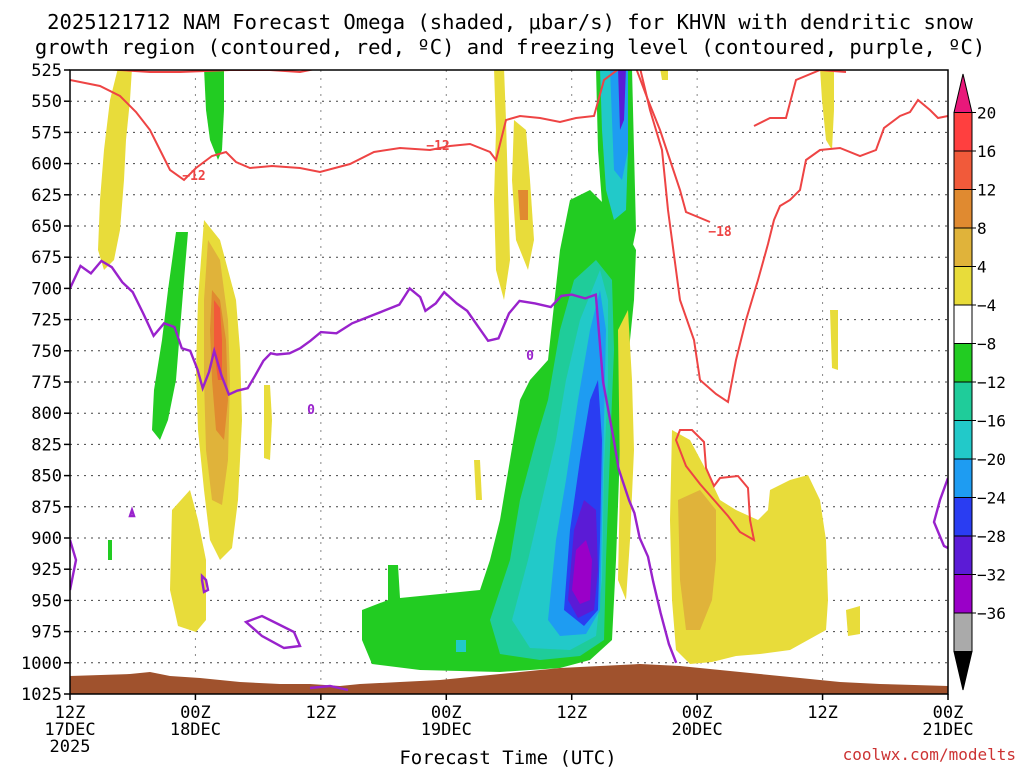 Image resolution: width=1024 pixels, height=768 pixels. What do you see at coordinates (46, 570) in the screenshot?
I see `y-tick-label: 925` at bounding box center [46, 570].